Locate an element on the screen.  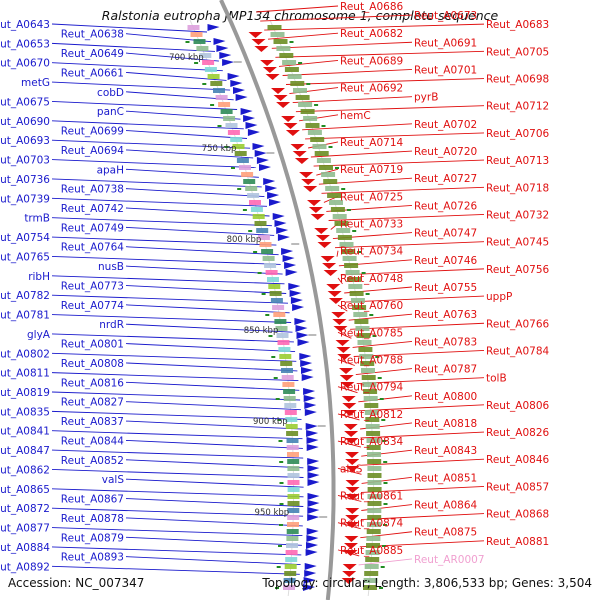
gene-label-right: Reut_A0760 is located at coordinates (371, 306).